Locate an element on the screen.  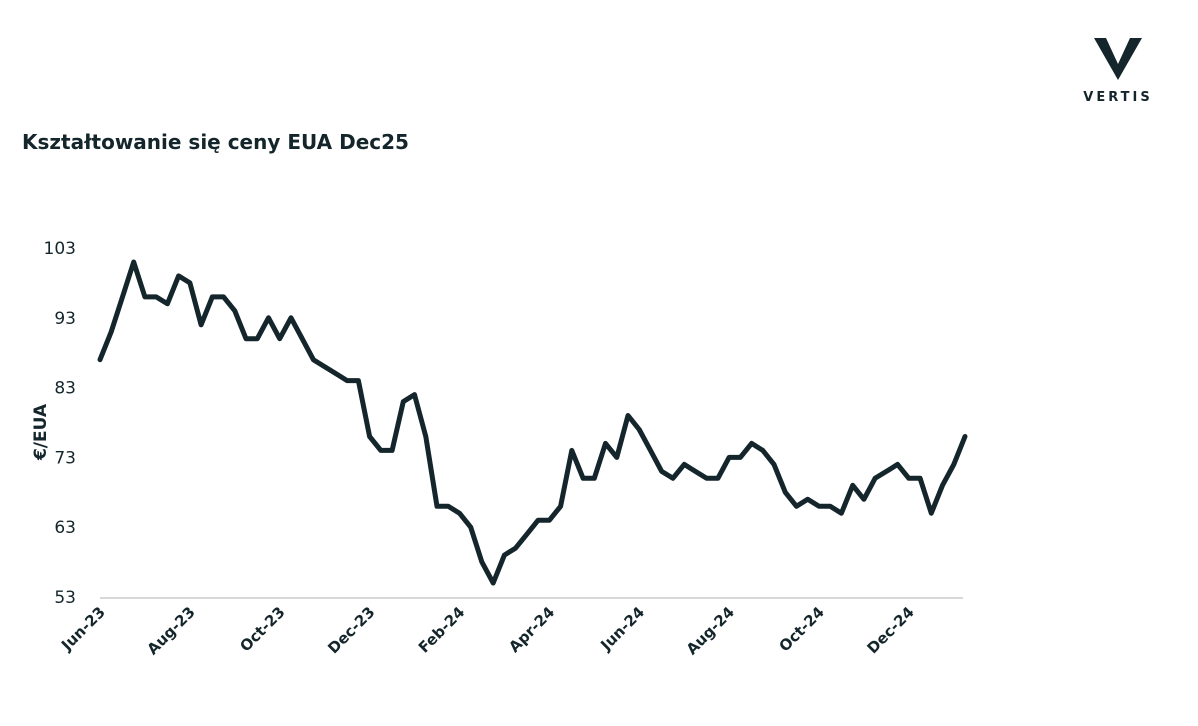
y-tick-label: 83 is located at coordinates (65, 389).